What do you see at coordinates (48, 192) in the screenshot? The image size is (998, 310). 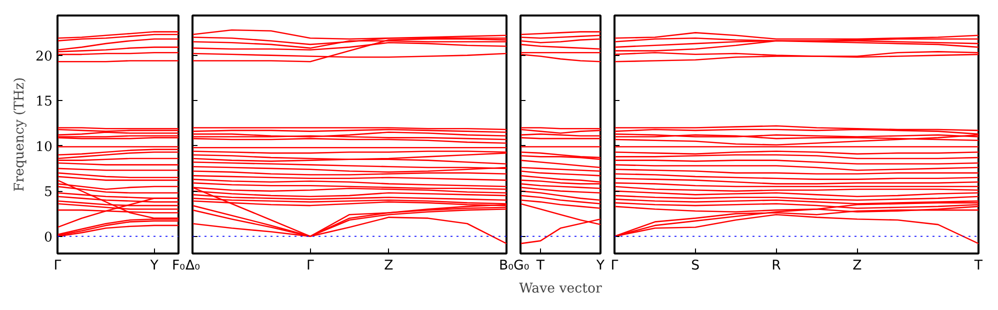 I see `y-tick-label: 5` at bounding box center [48, 192].